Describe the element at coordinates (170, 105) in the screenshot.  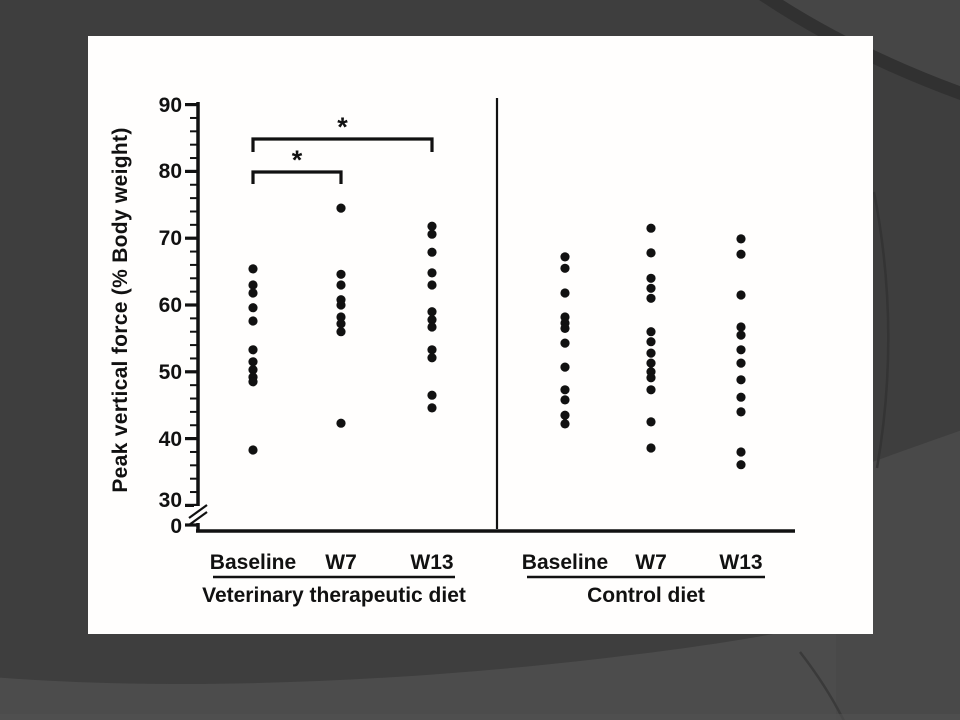
I see `y-tick-label: 90` at that location.